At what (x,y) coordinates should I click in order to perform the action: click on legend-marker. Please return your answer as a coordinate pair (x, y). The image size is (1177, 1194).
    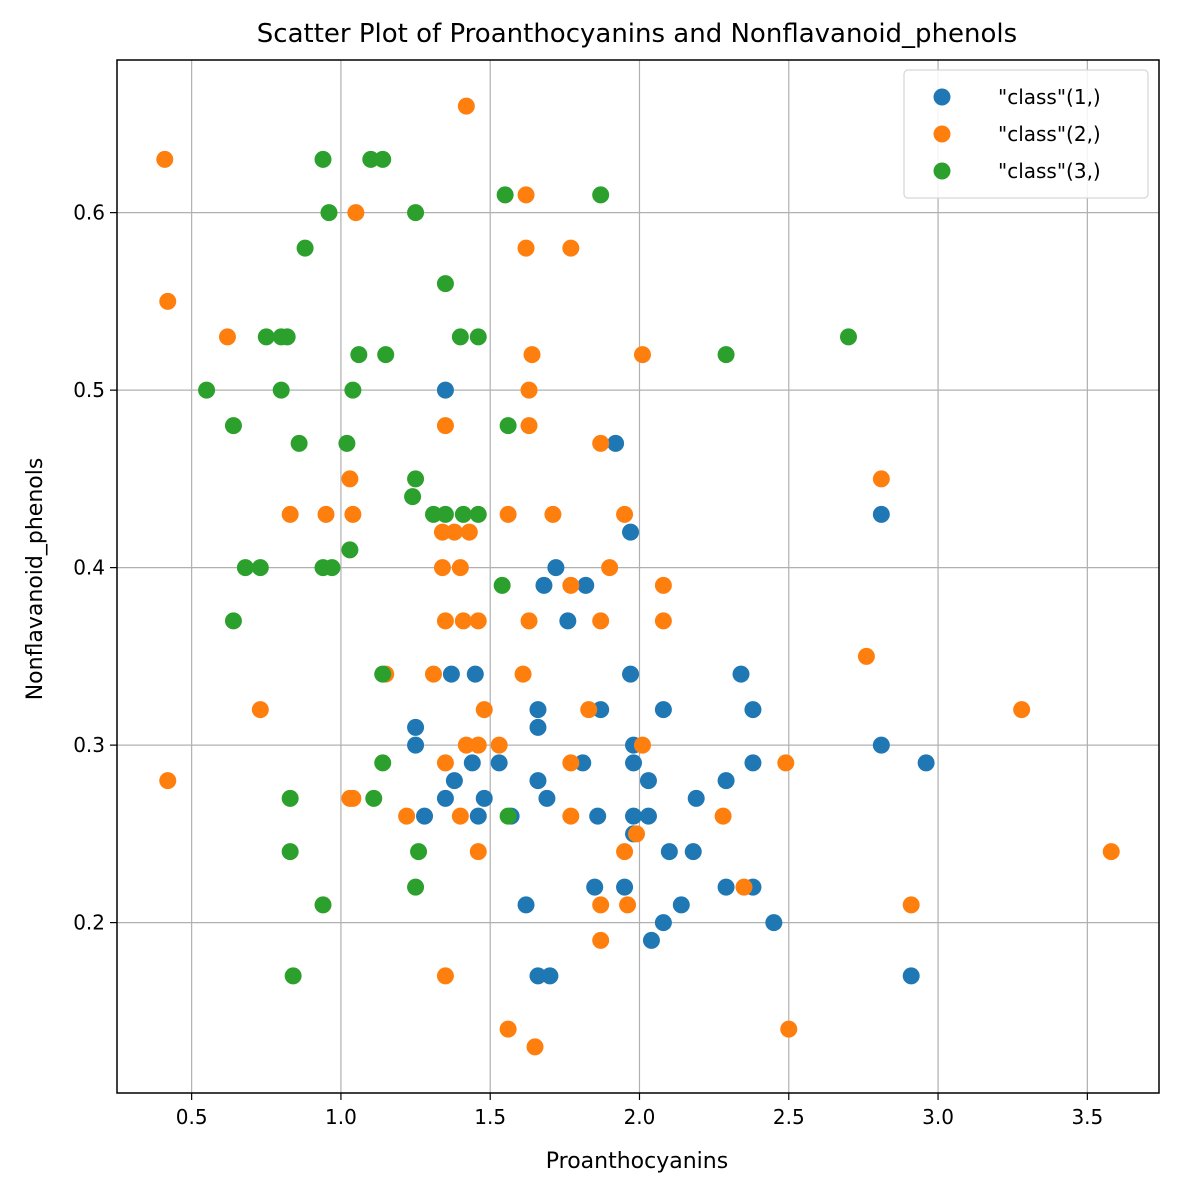
    Looking at the image, I should click on (942, 171).